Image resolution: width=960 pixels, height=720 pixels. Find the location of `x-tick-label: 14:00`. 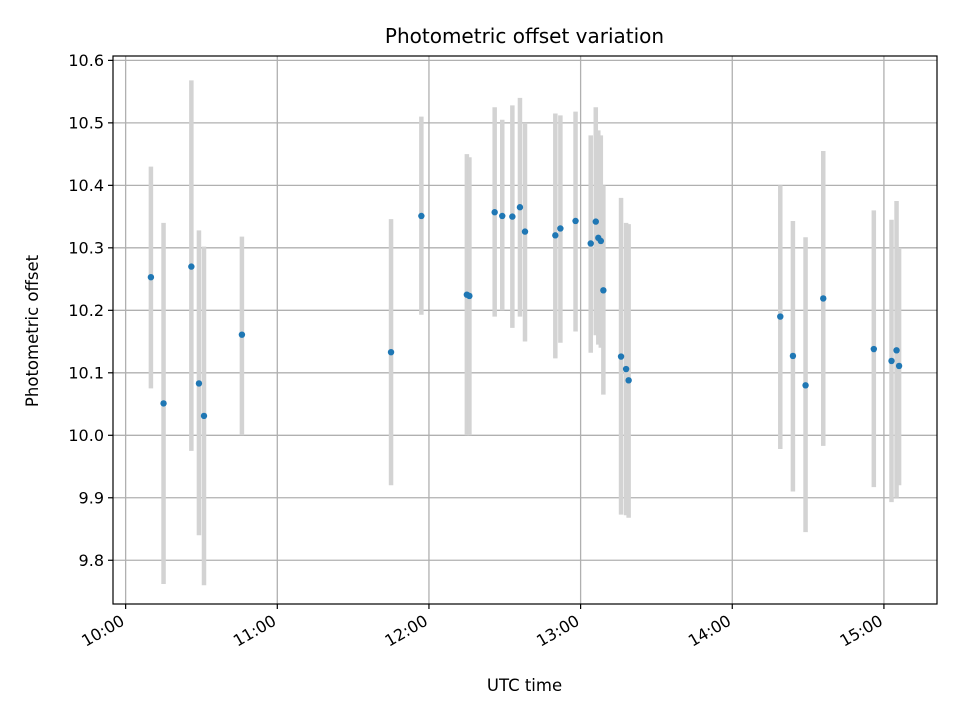

x-tick-label: 14:00 is located at coordinates (709, 631).